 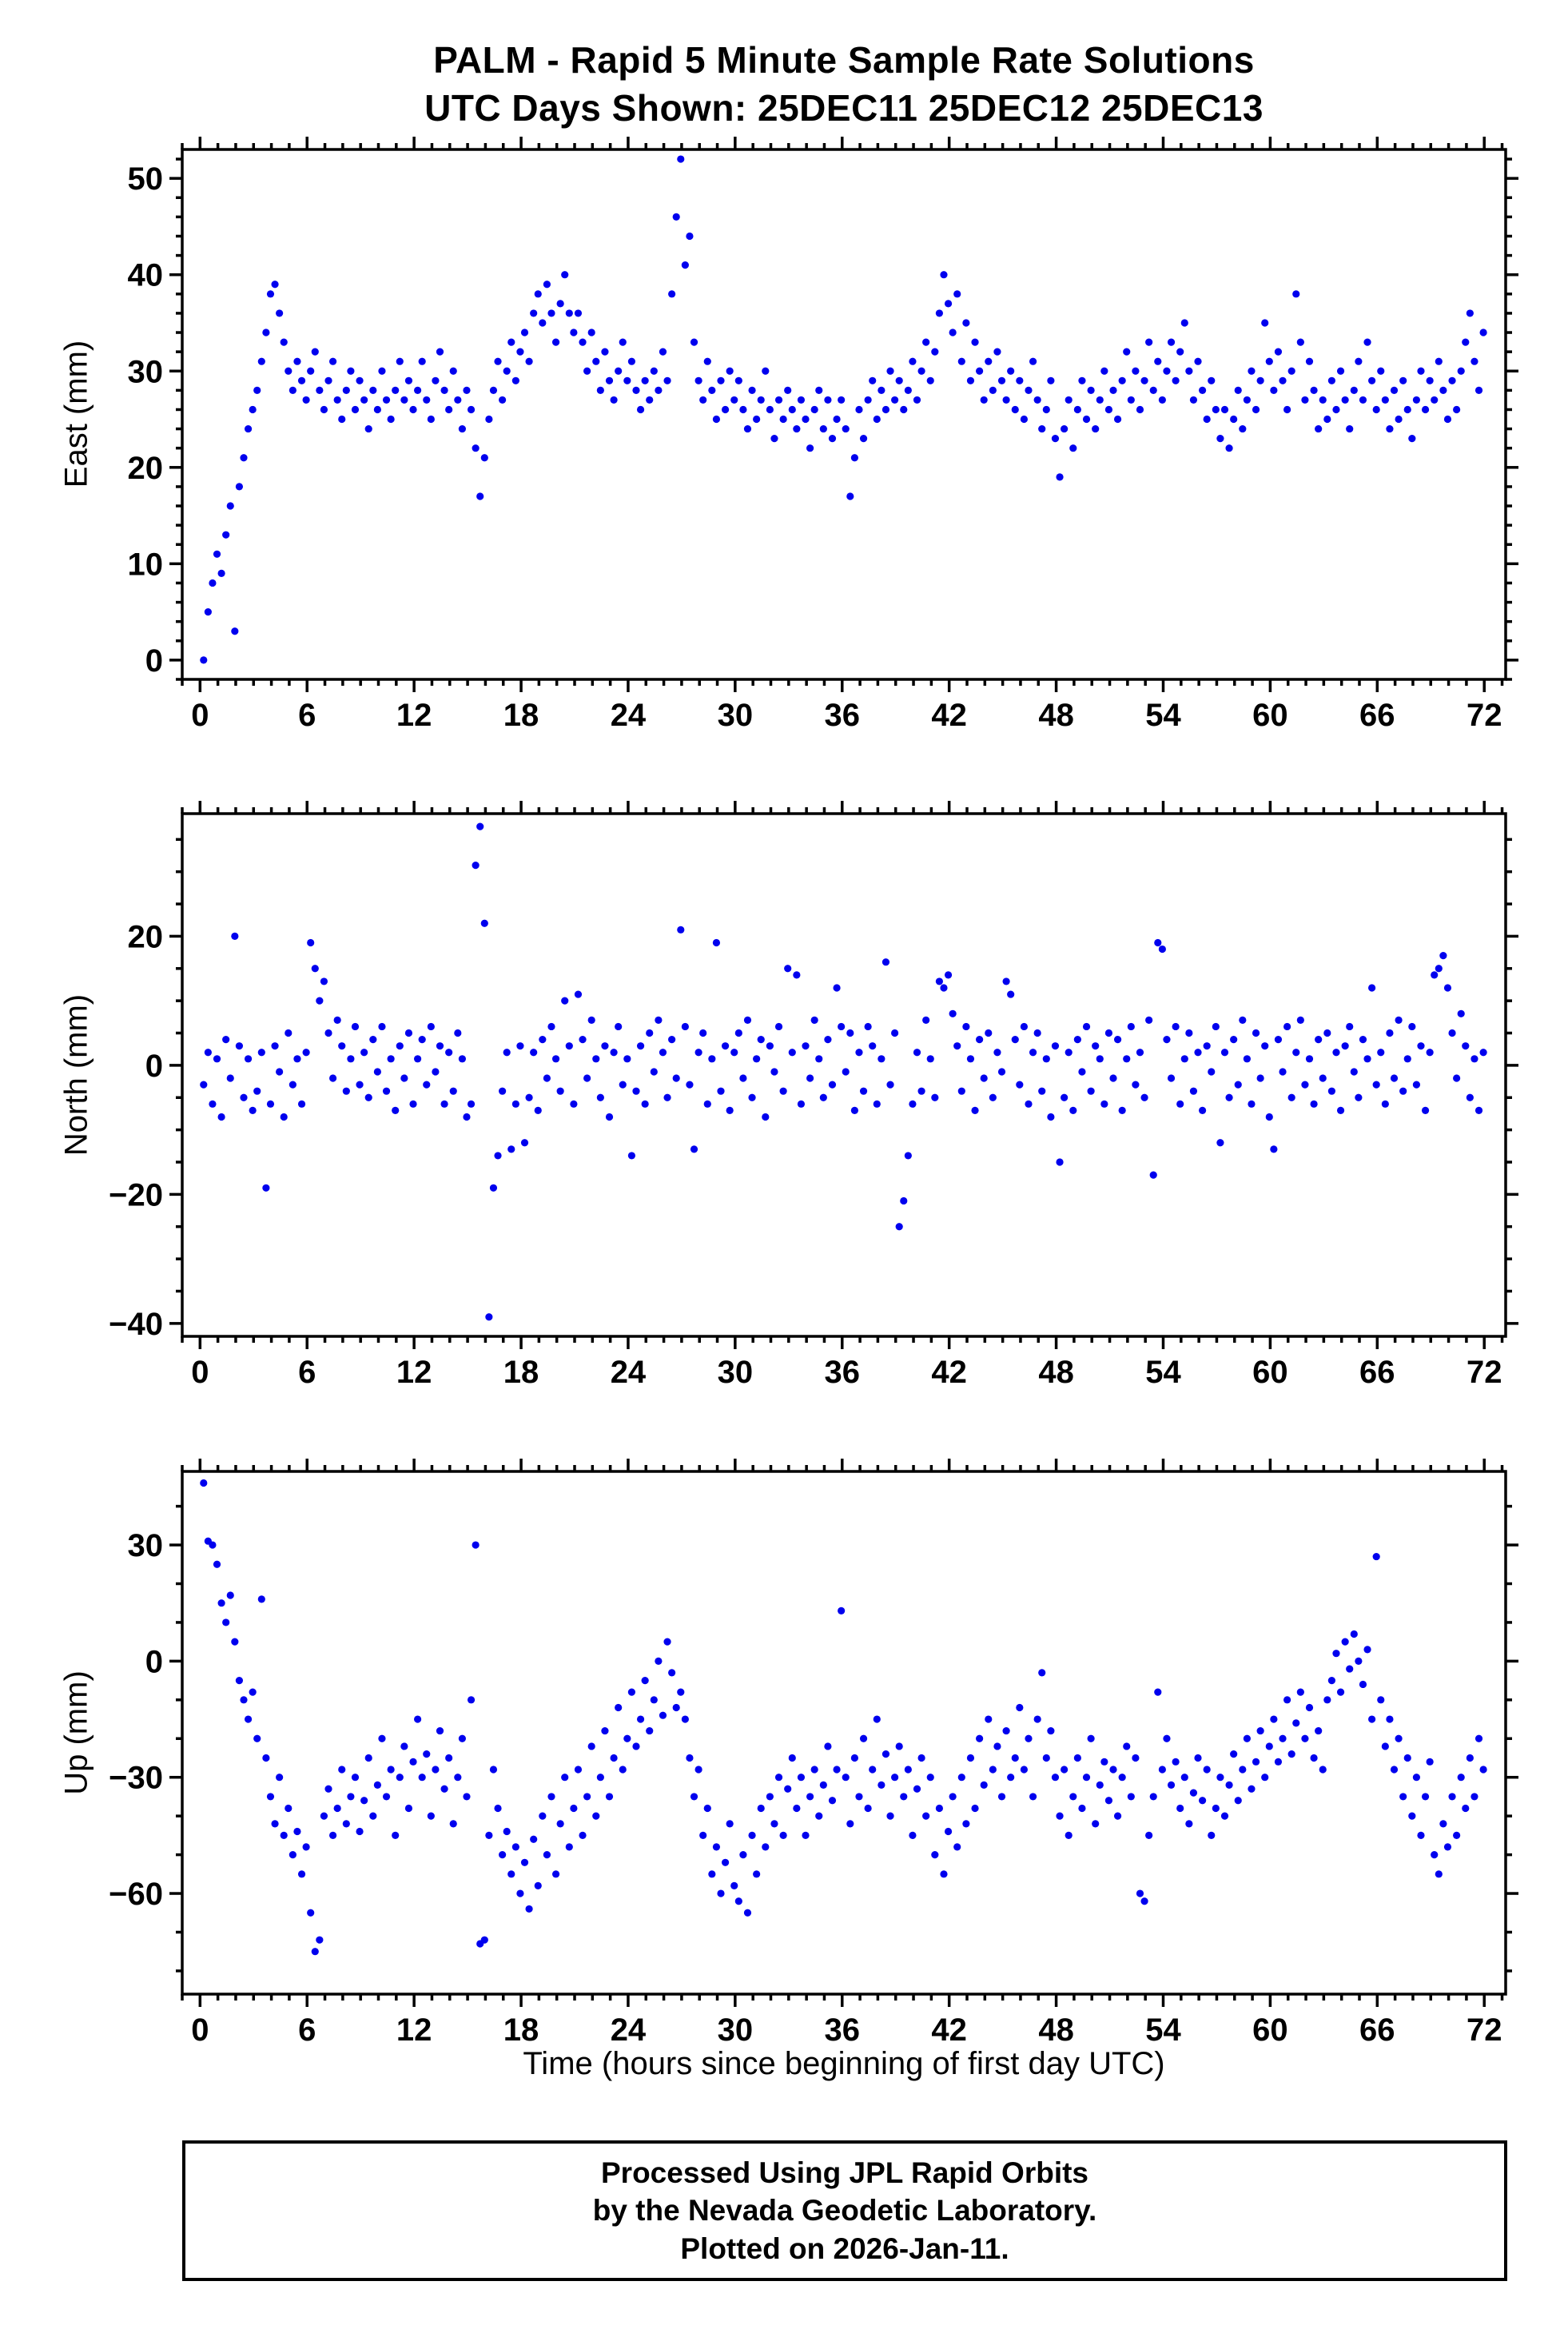 I want to click on svg-text: 40, so click(x=146, y=276).